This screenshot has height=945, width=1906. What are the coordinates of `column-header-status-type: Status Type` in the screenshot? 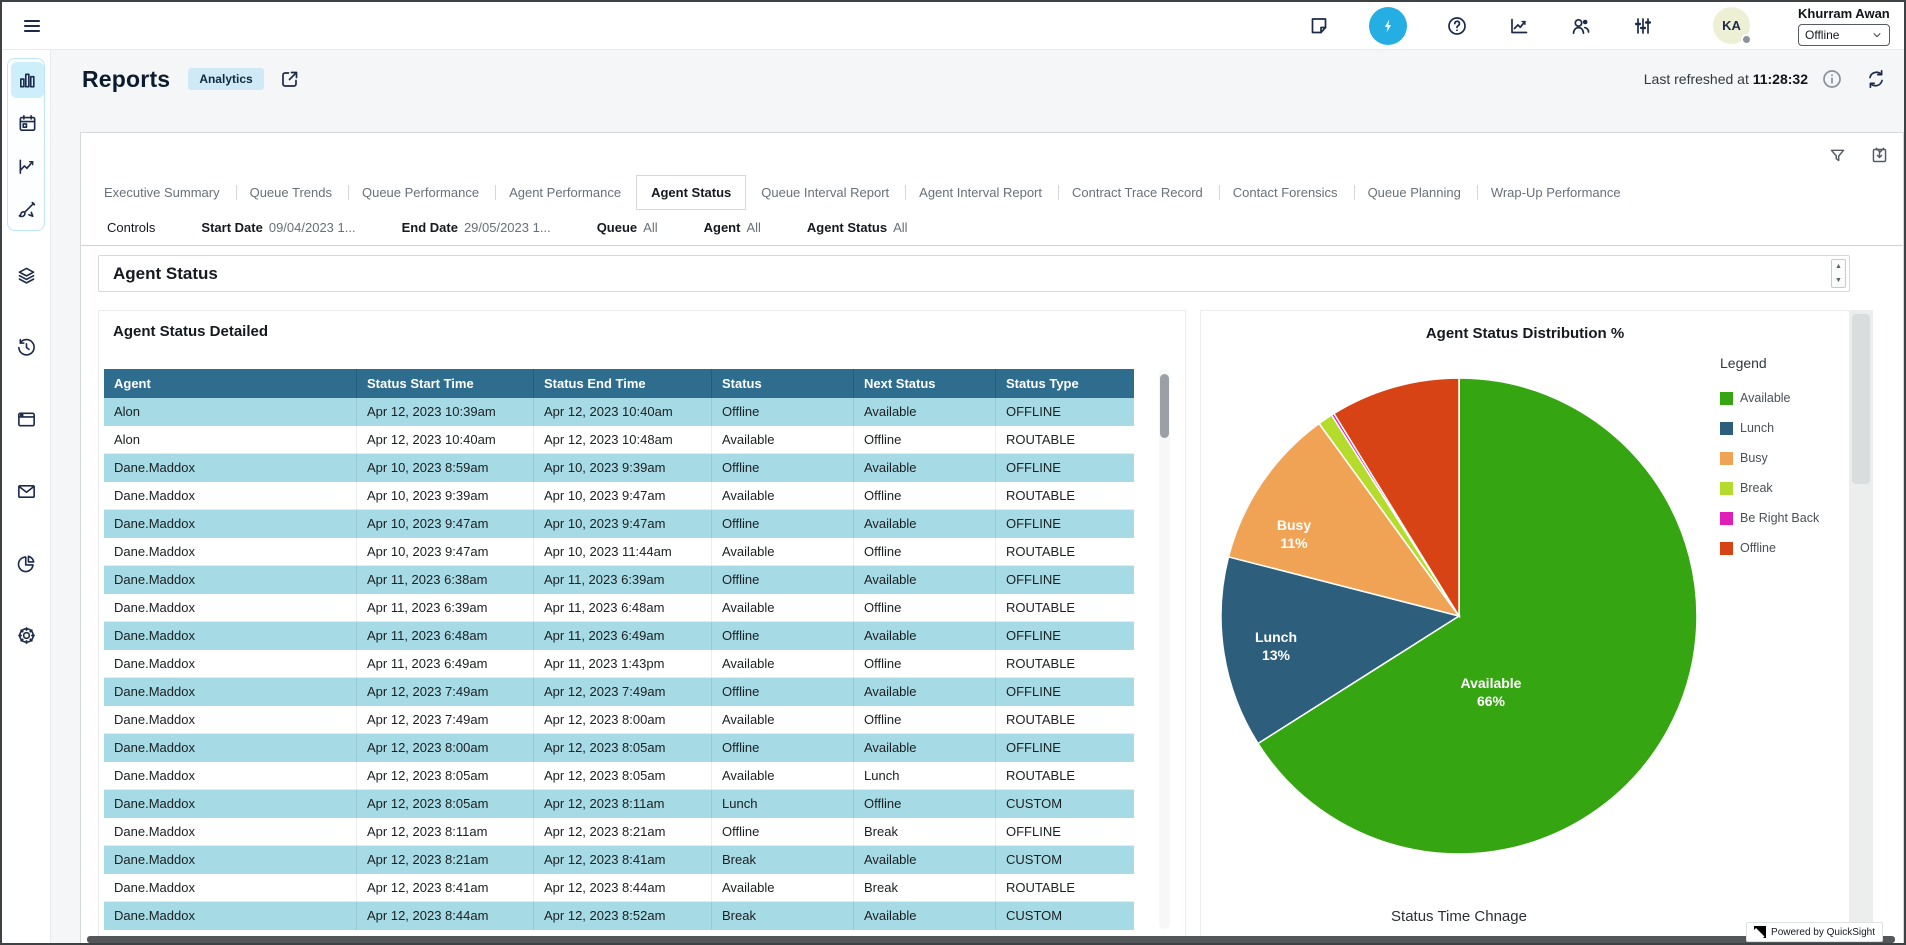 It's located at (1042, 383).